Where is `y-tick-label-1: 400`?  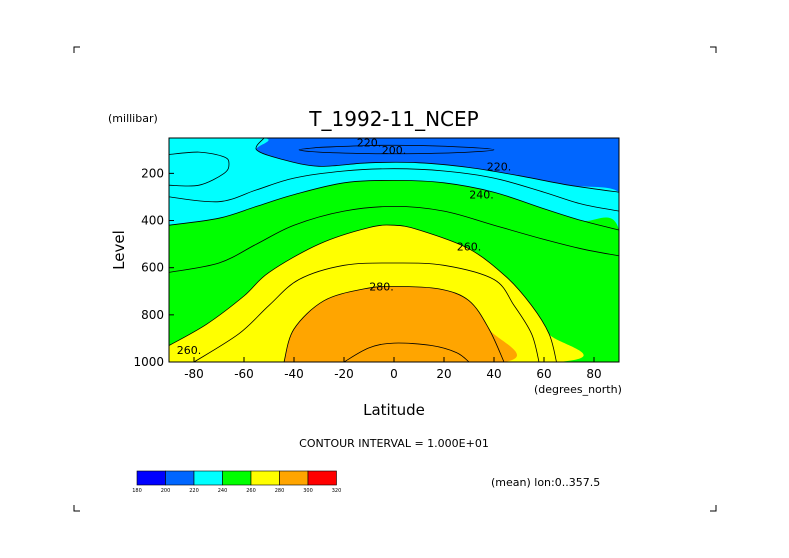
y-tick-label-1: 400 is located at coordinates (152, 221).